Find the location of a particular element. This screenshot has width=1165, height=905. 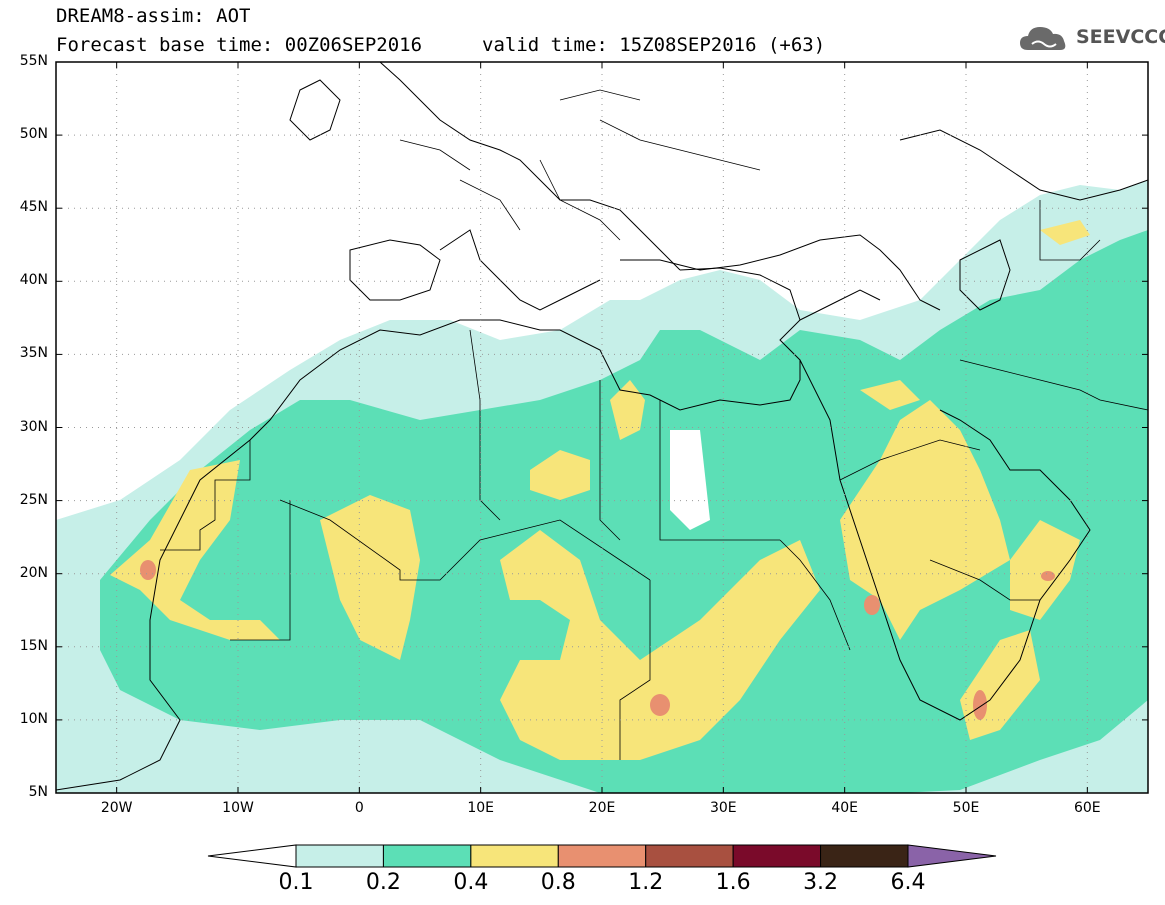

lat-tick-label: 30N is located at coordinates (33, 426).